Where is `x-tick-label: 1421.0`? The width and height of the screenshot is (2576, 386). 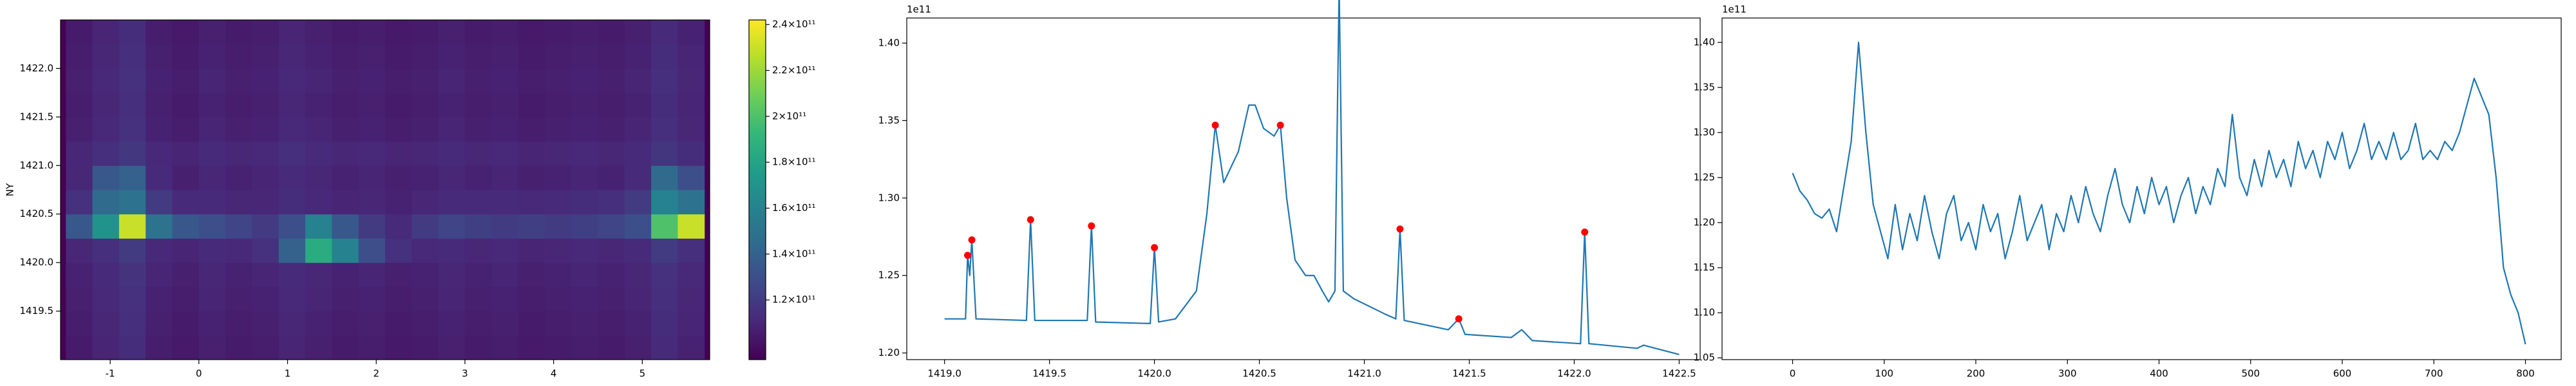 x-tick-label: 1421.0 is located at coordinates (1364, 374).